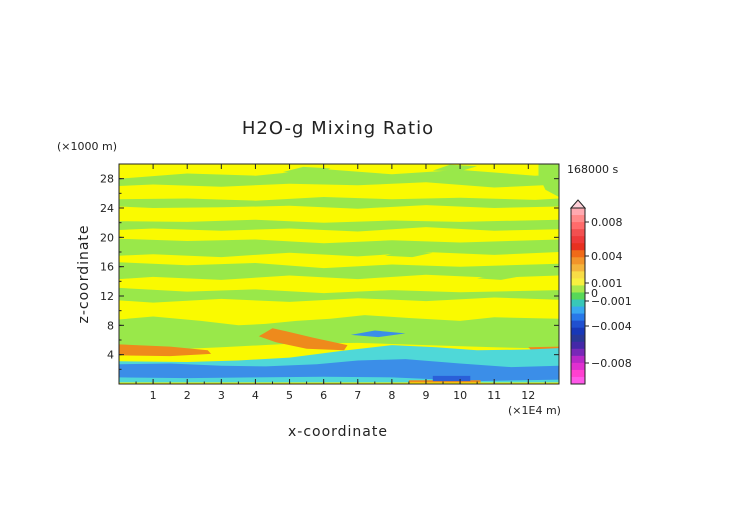  What do you see at coordinates (607, 222) in the screenshot?
I see `colorbar-label: 0.008` at bounding box center [607, 222].